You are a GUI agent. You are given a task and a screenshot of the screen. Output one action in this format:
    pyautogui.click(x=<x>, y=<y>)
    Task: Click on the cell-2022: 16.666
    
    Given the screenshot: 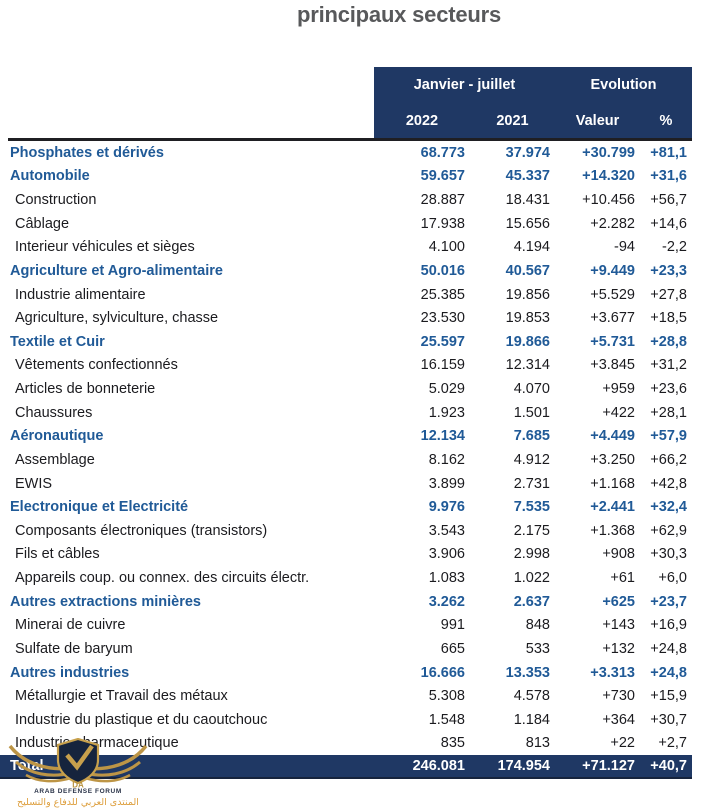 What is the action you would take?
    pyautogui.click(x=442, y=672)
    